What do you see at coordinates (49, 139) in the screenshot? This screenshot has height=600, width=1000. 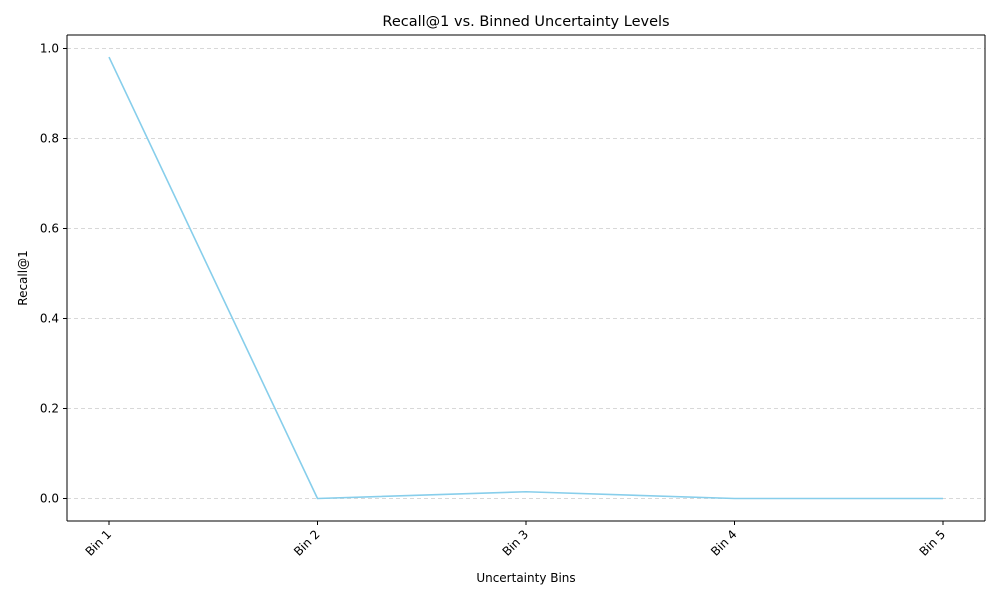 I see `y-tick-label: 0.8` at bounding box center [49, 139].